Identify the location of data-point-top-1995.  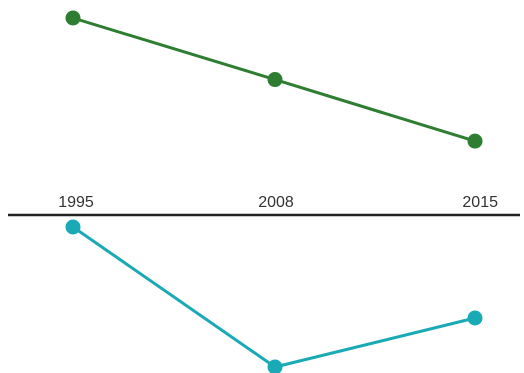
(73, 18).